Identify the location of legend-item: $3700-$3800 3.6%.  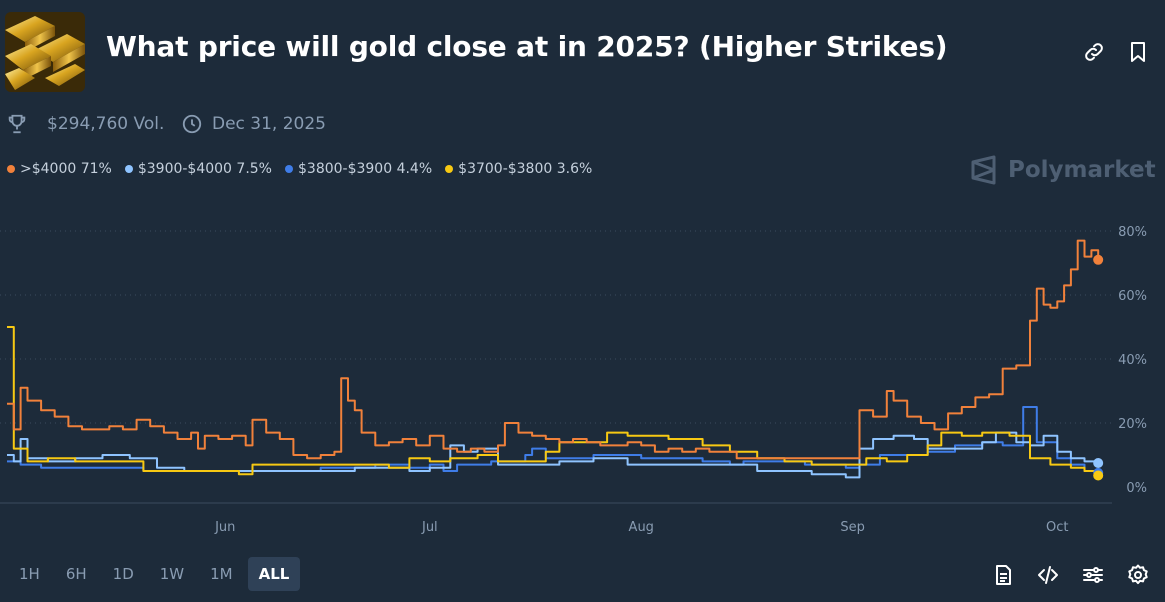
(518, 169).